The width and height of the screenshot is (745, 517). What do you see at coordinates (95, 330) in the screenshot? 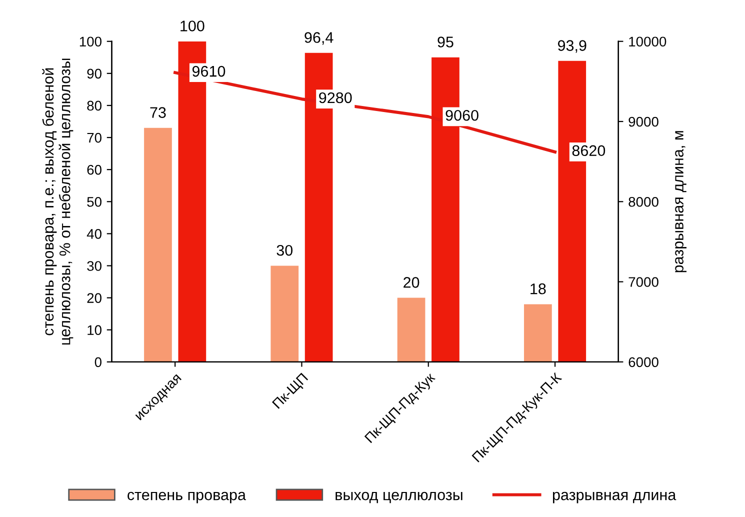
I see `y-tick-label: 10` at bounding box center [95, 330].